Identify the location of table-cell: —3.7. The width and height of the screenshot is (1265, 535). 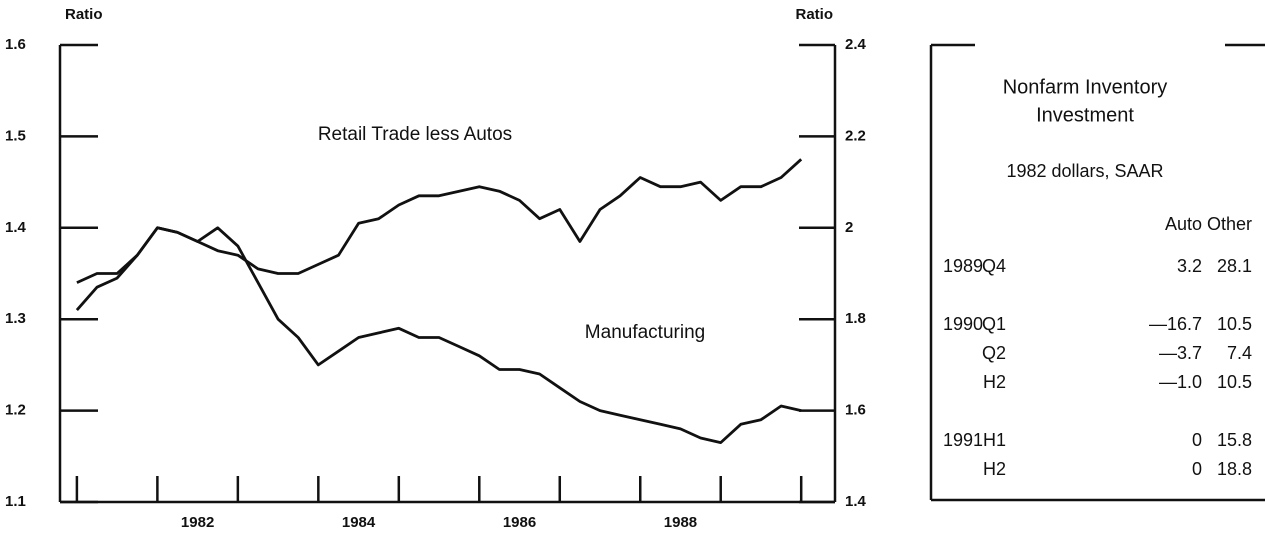
(1180, 353).